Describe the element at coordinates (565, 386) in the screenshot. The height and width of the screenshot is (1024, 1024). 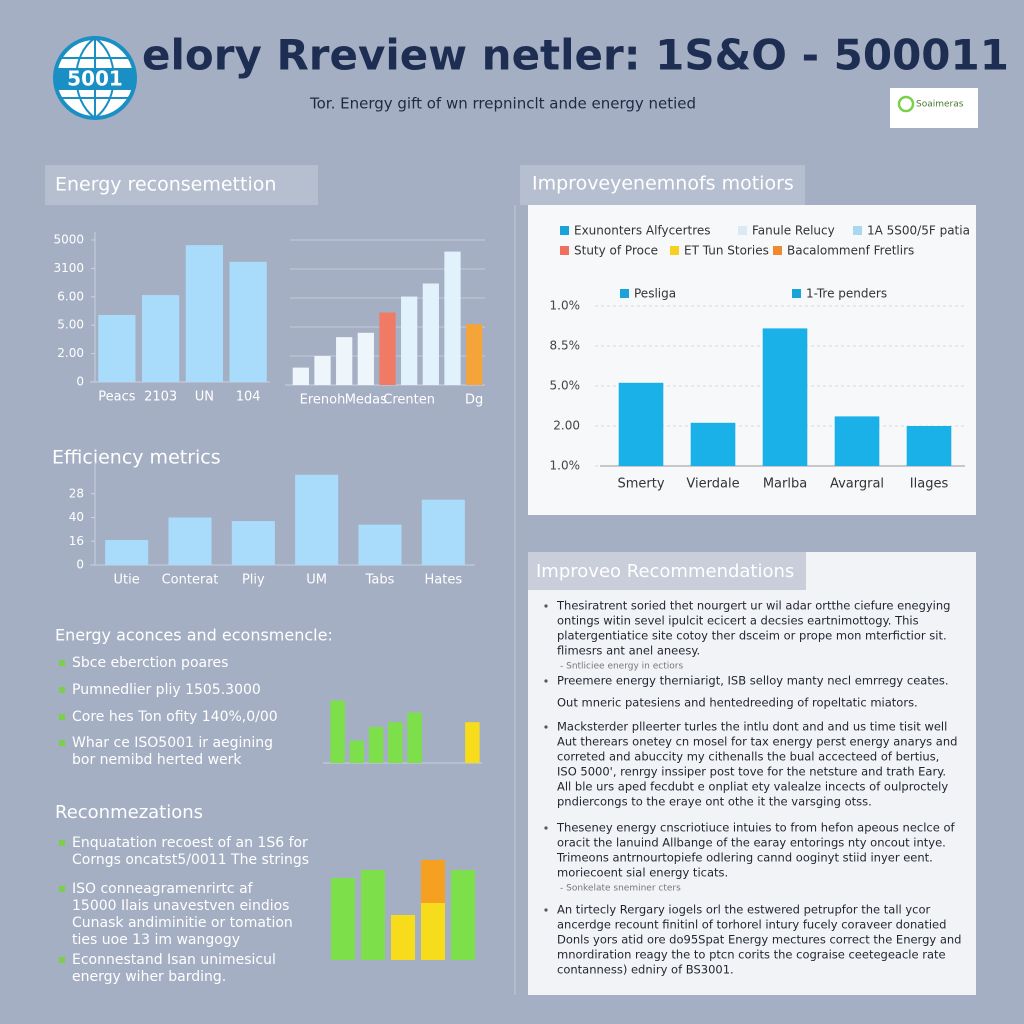
I see `y-tick-label: 5.0%` at that location.